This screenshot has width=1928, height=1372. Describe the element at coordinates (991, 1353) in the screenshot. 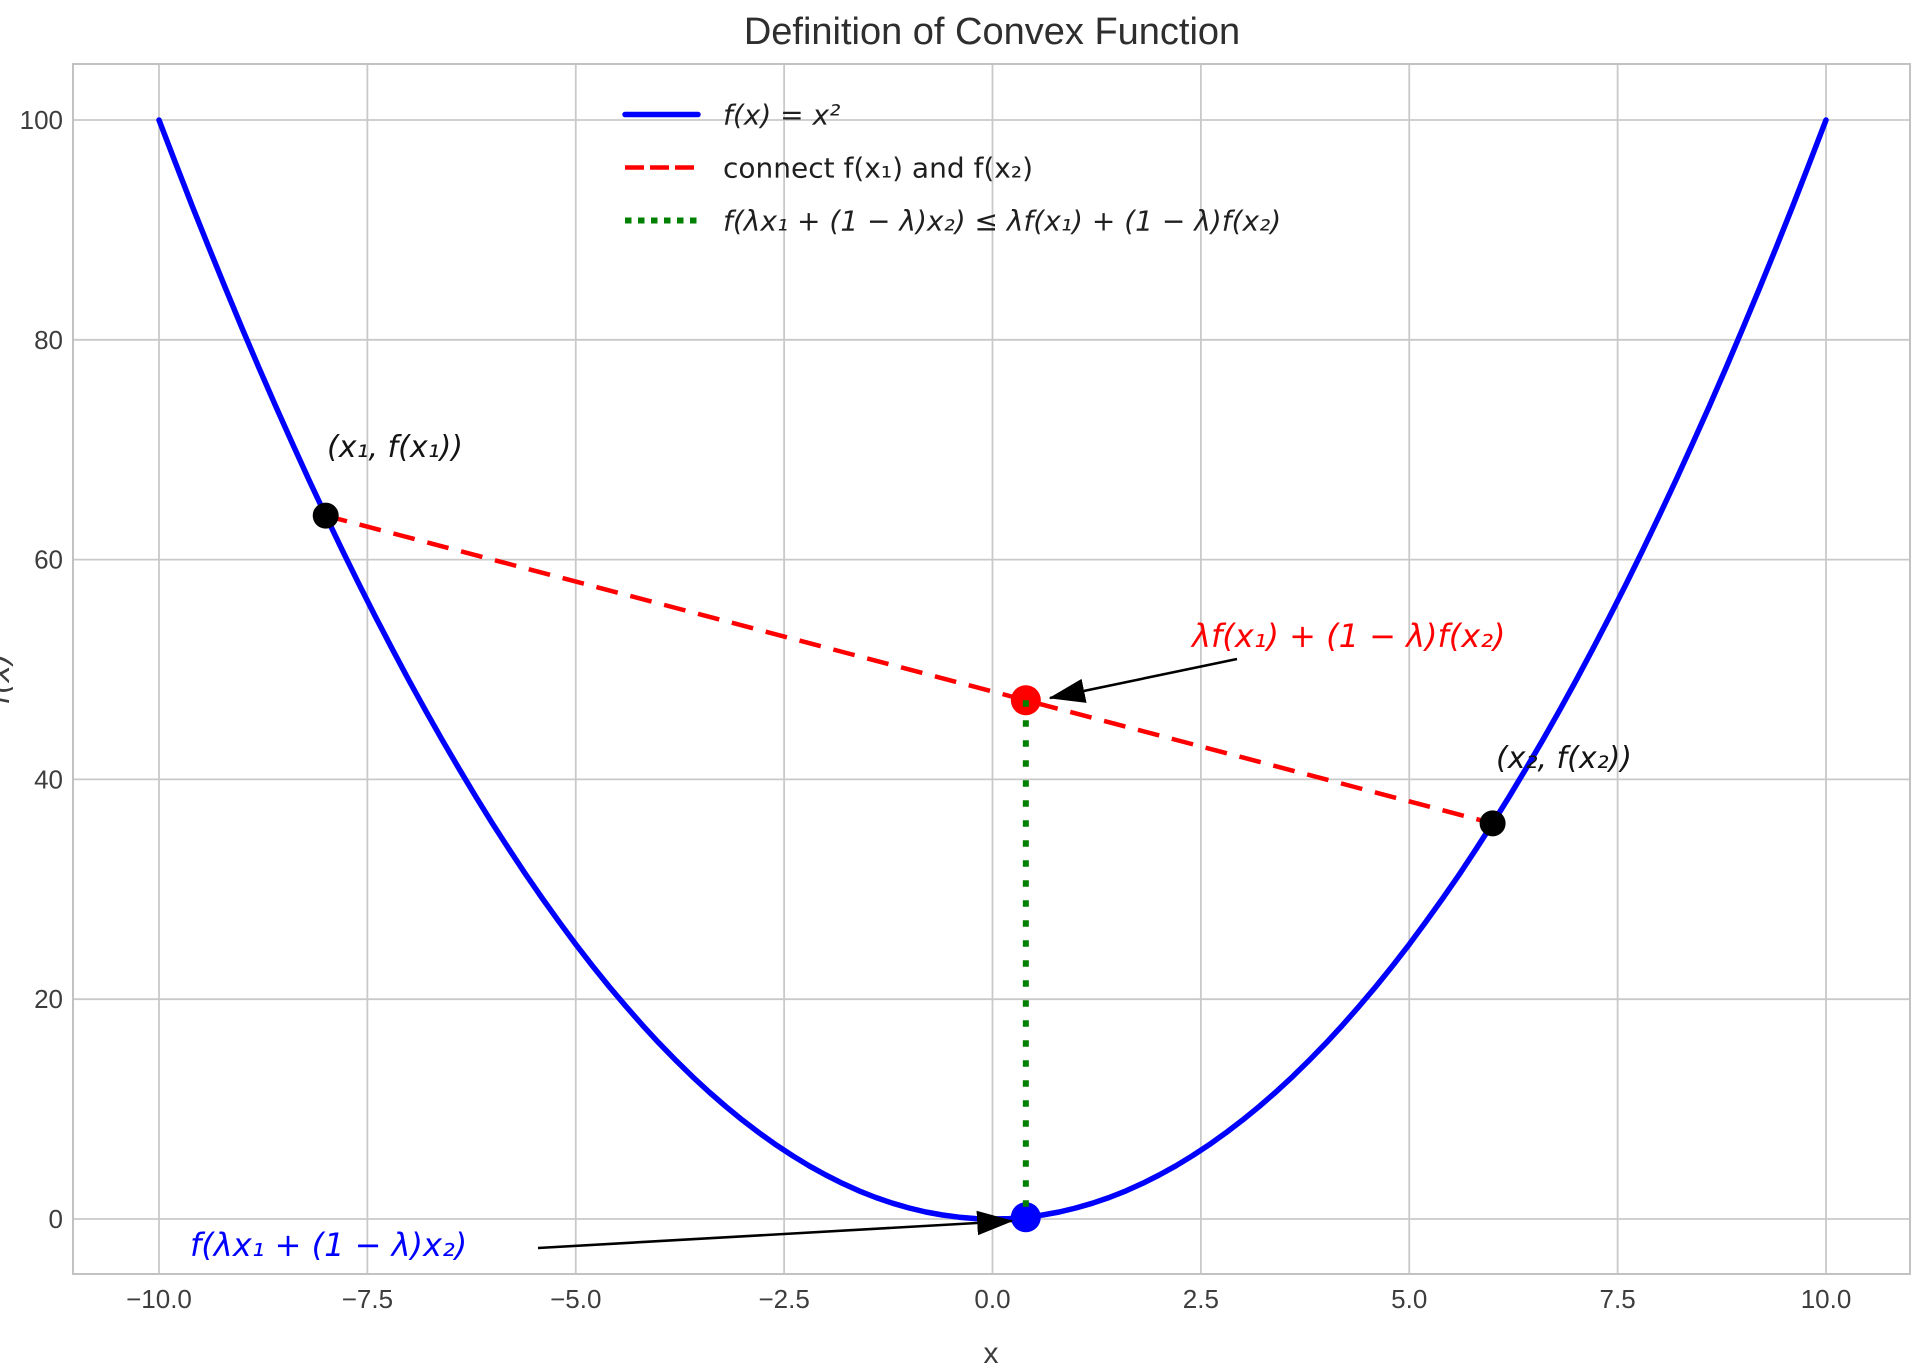

I see `x-axis-label: x` at that location.